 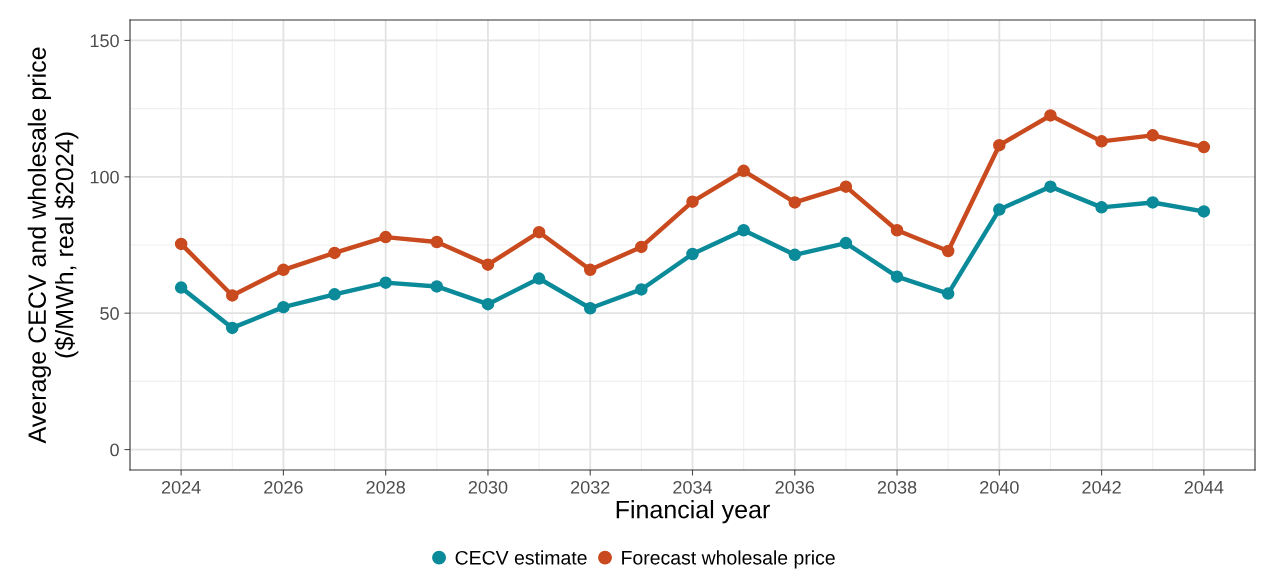 What do you see at coordinates (693, 487) in the screenshot?
I see `x-tick-label: 2034` at bounding box center [693, 487].